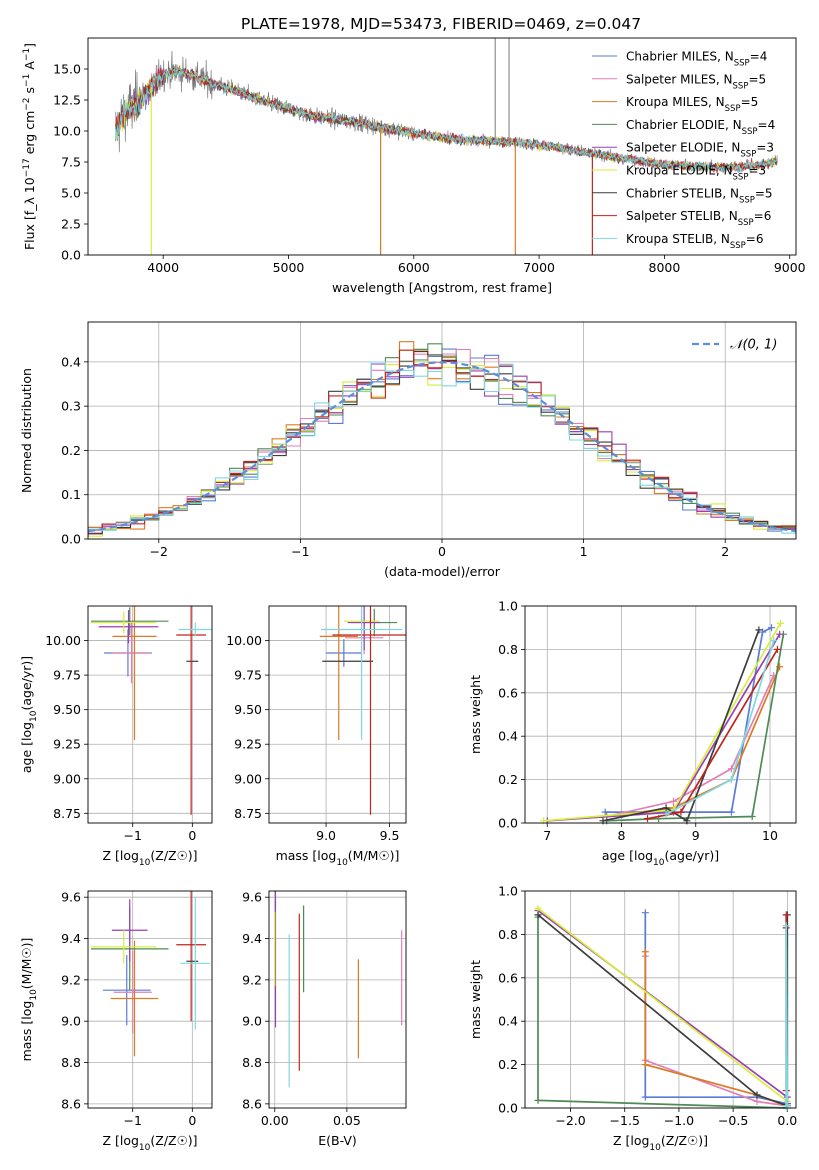 The height and width of the screenshot is (1170, 819). I want to click on x-tick-label: −1.0, so click(679, 1120).